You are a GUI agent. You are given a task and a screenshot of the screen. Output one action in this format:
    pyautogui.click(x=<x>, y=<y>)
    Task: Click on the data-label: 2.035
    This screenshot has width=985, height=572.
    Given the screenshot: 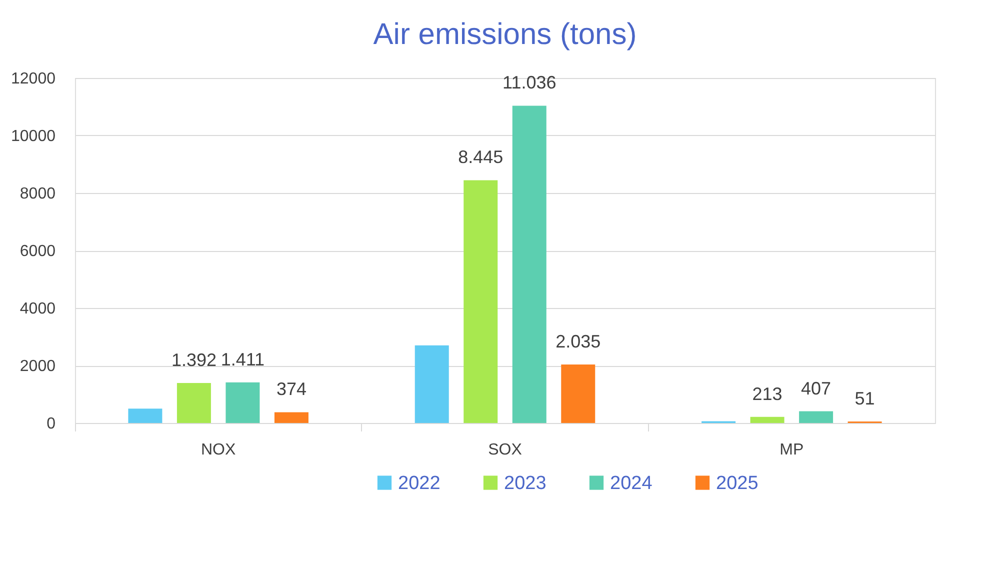 What is the action you would take?
    pyautogui.click(x=578, y=341)
    